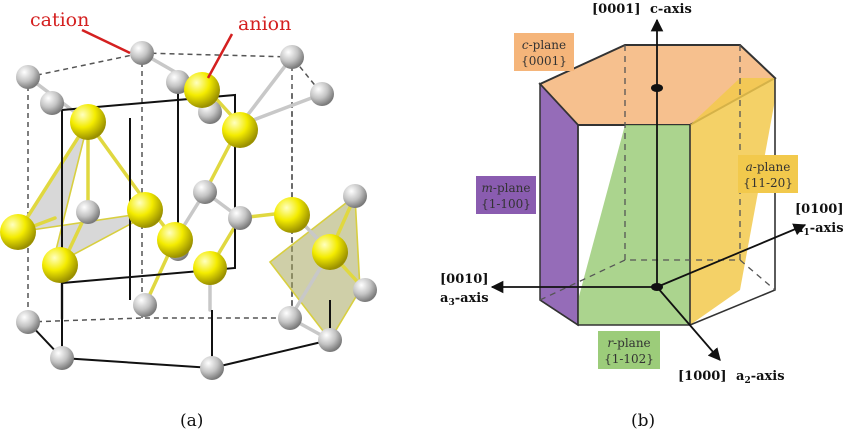 This screenshot has width=860, height=437. I want to click on a3-subscript: 3, so click(451, 303).